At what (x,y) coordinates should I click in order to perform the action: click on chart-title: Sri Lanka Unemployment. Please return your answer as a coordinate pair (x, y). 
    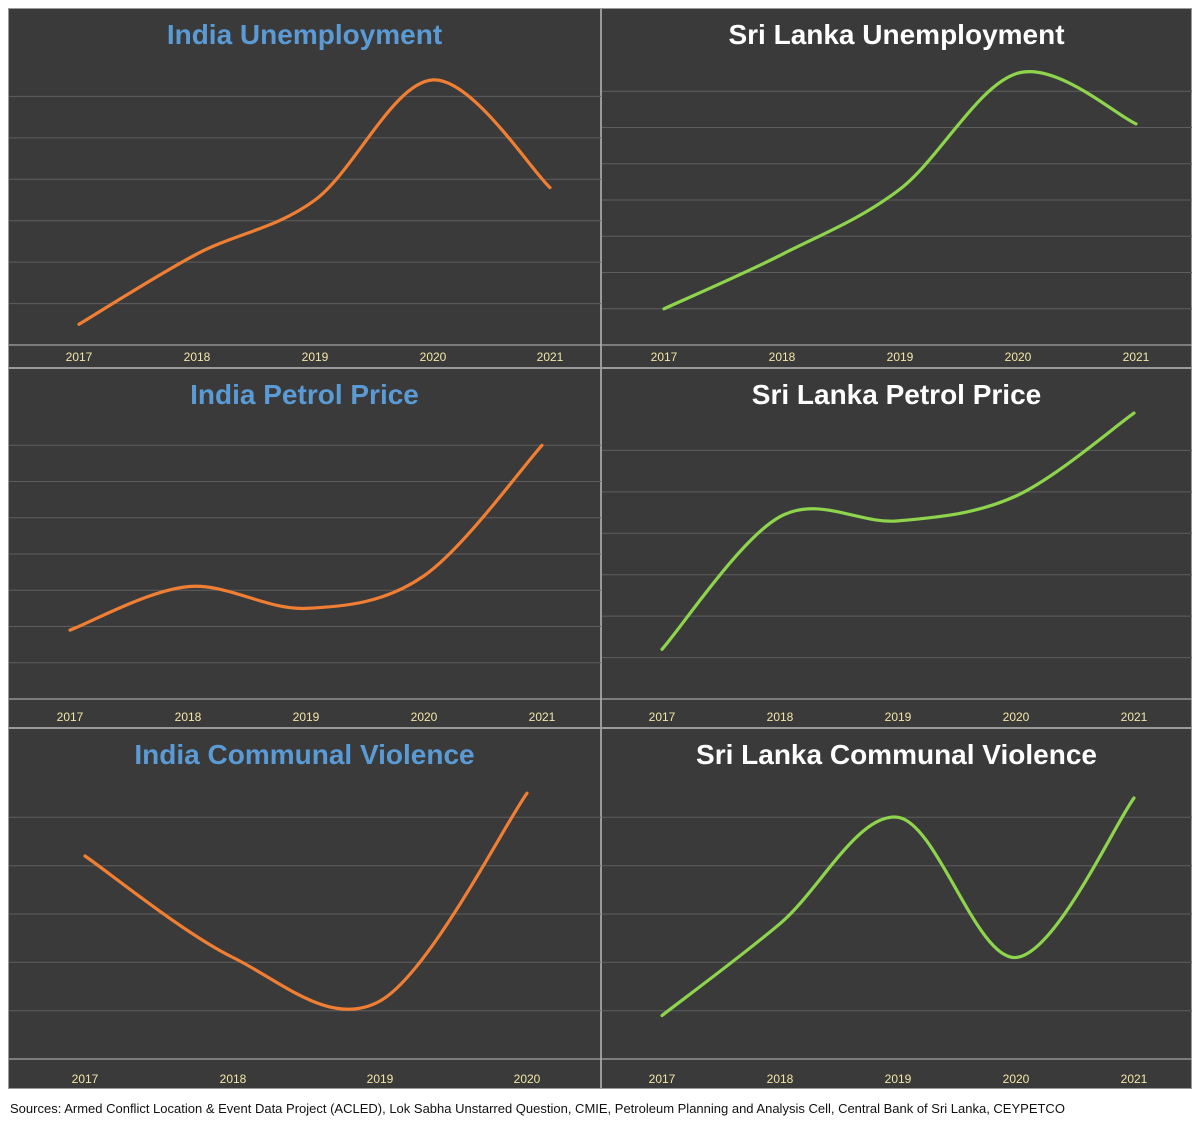
    Looking at the image, I should click on (896, 34).